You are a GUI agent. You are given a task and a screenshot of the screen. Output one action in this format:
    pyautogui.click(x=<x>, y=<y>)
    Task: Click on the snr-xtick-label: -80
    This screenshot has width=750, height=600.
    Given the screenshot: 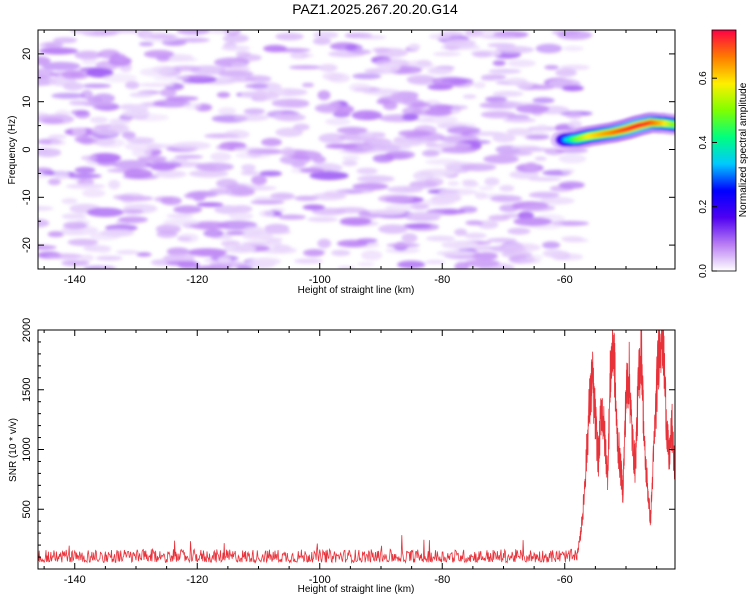 What is the action you would take?
    pyautogui.click(x=442, y=580)
    